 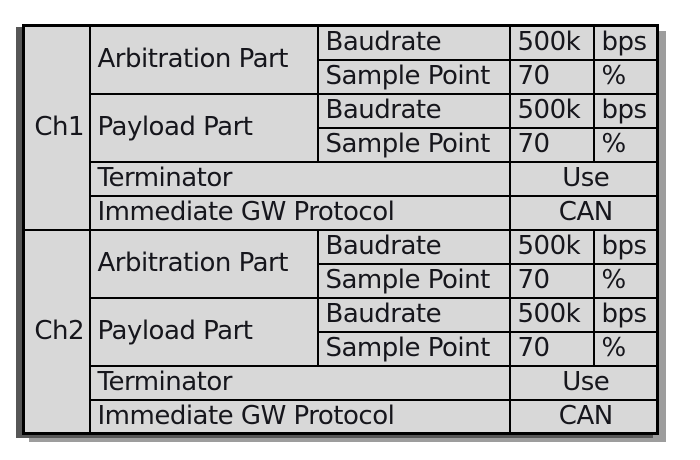 What do you see at coordinates (56, 331) in the screenshot?
I see `channel-cell: Ch2` at bounding box center [56, 331].